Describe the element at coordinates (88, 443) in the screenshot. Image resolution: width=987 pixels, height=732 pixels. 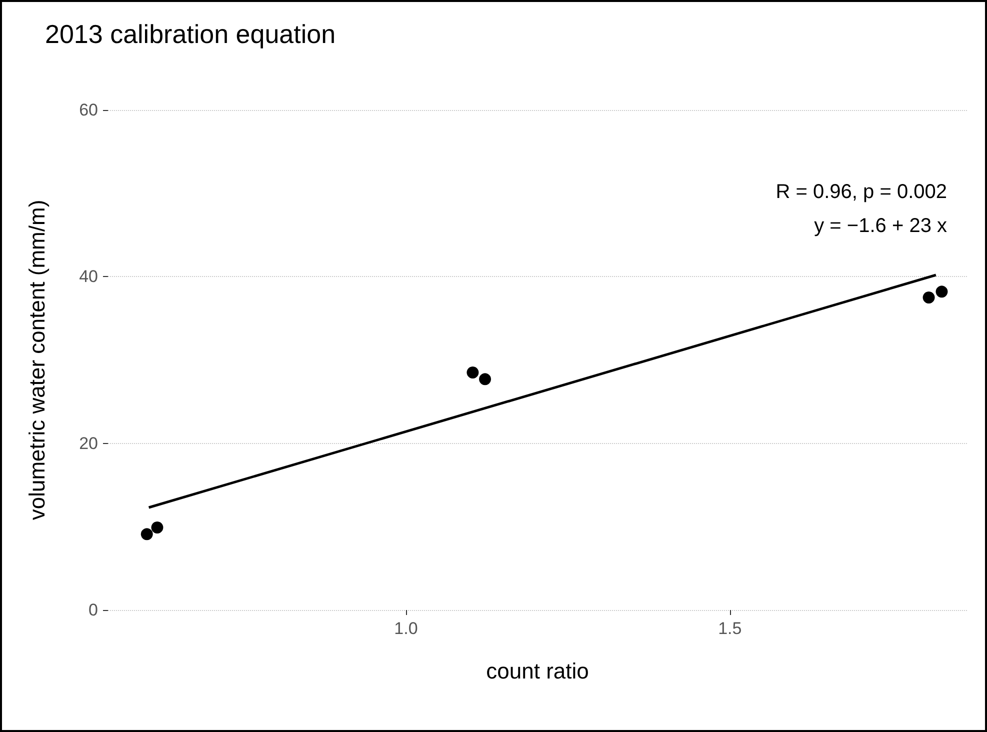
I see `y-tick-label: 20` at that location.